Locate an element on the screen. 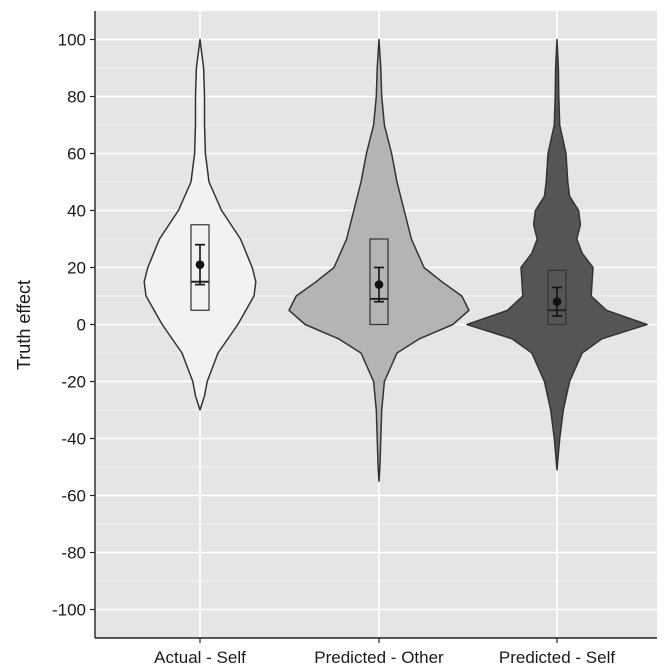 The image size is (668, 667). x-tick-label: Predicted - Self is located at coordinates (557, 657).